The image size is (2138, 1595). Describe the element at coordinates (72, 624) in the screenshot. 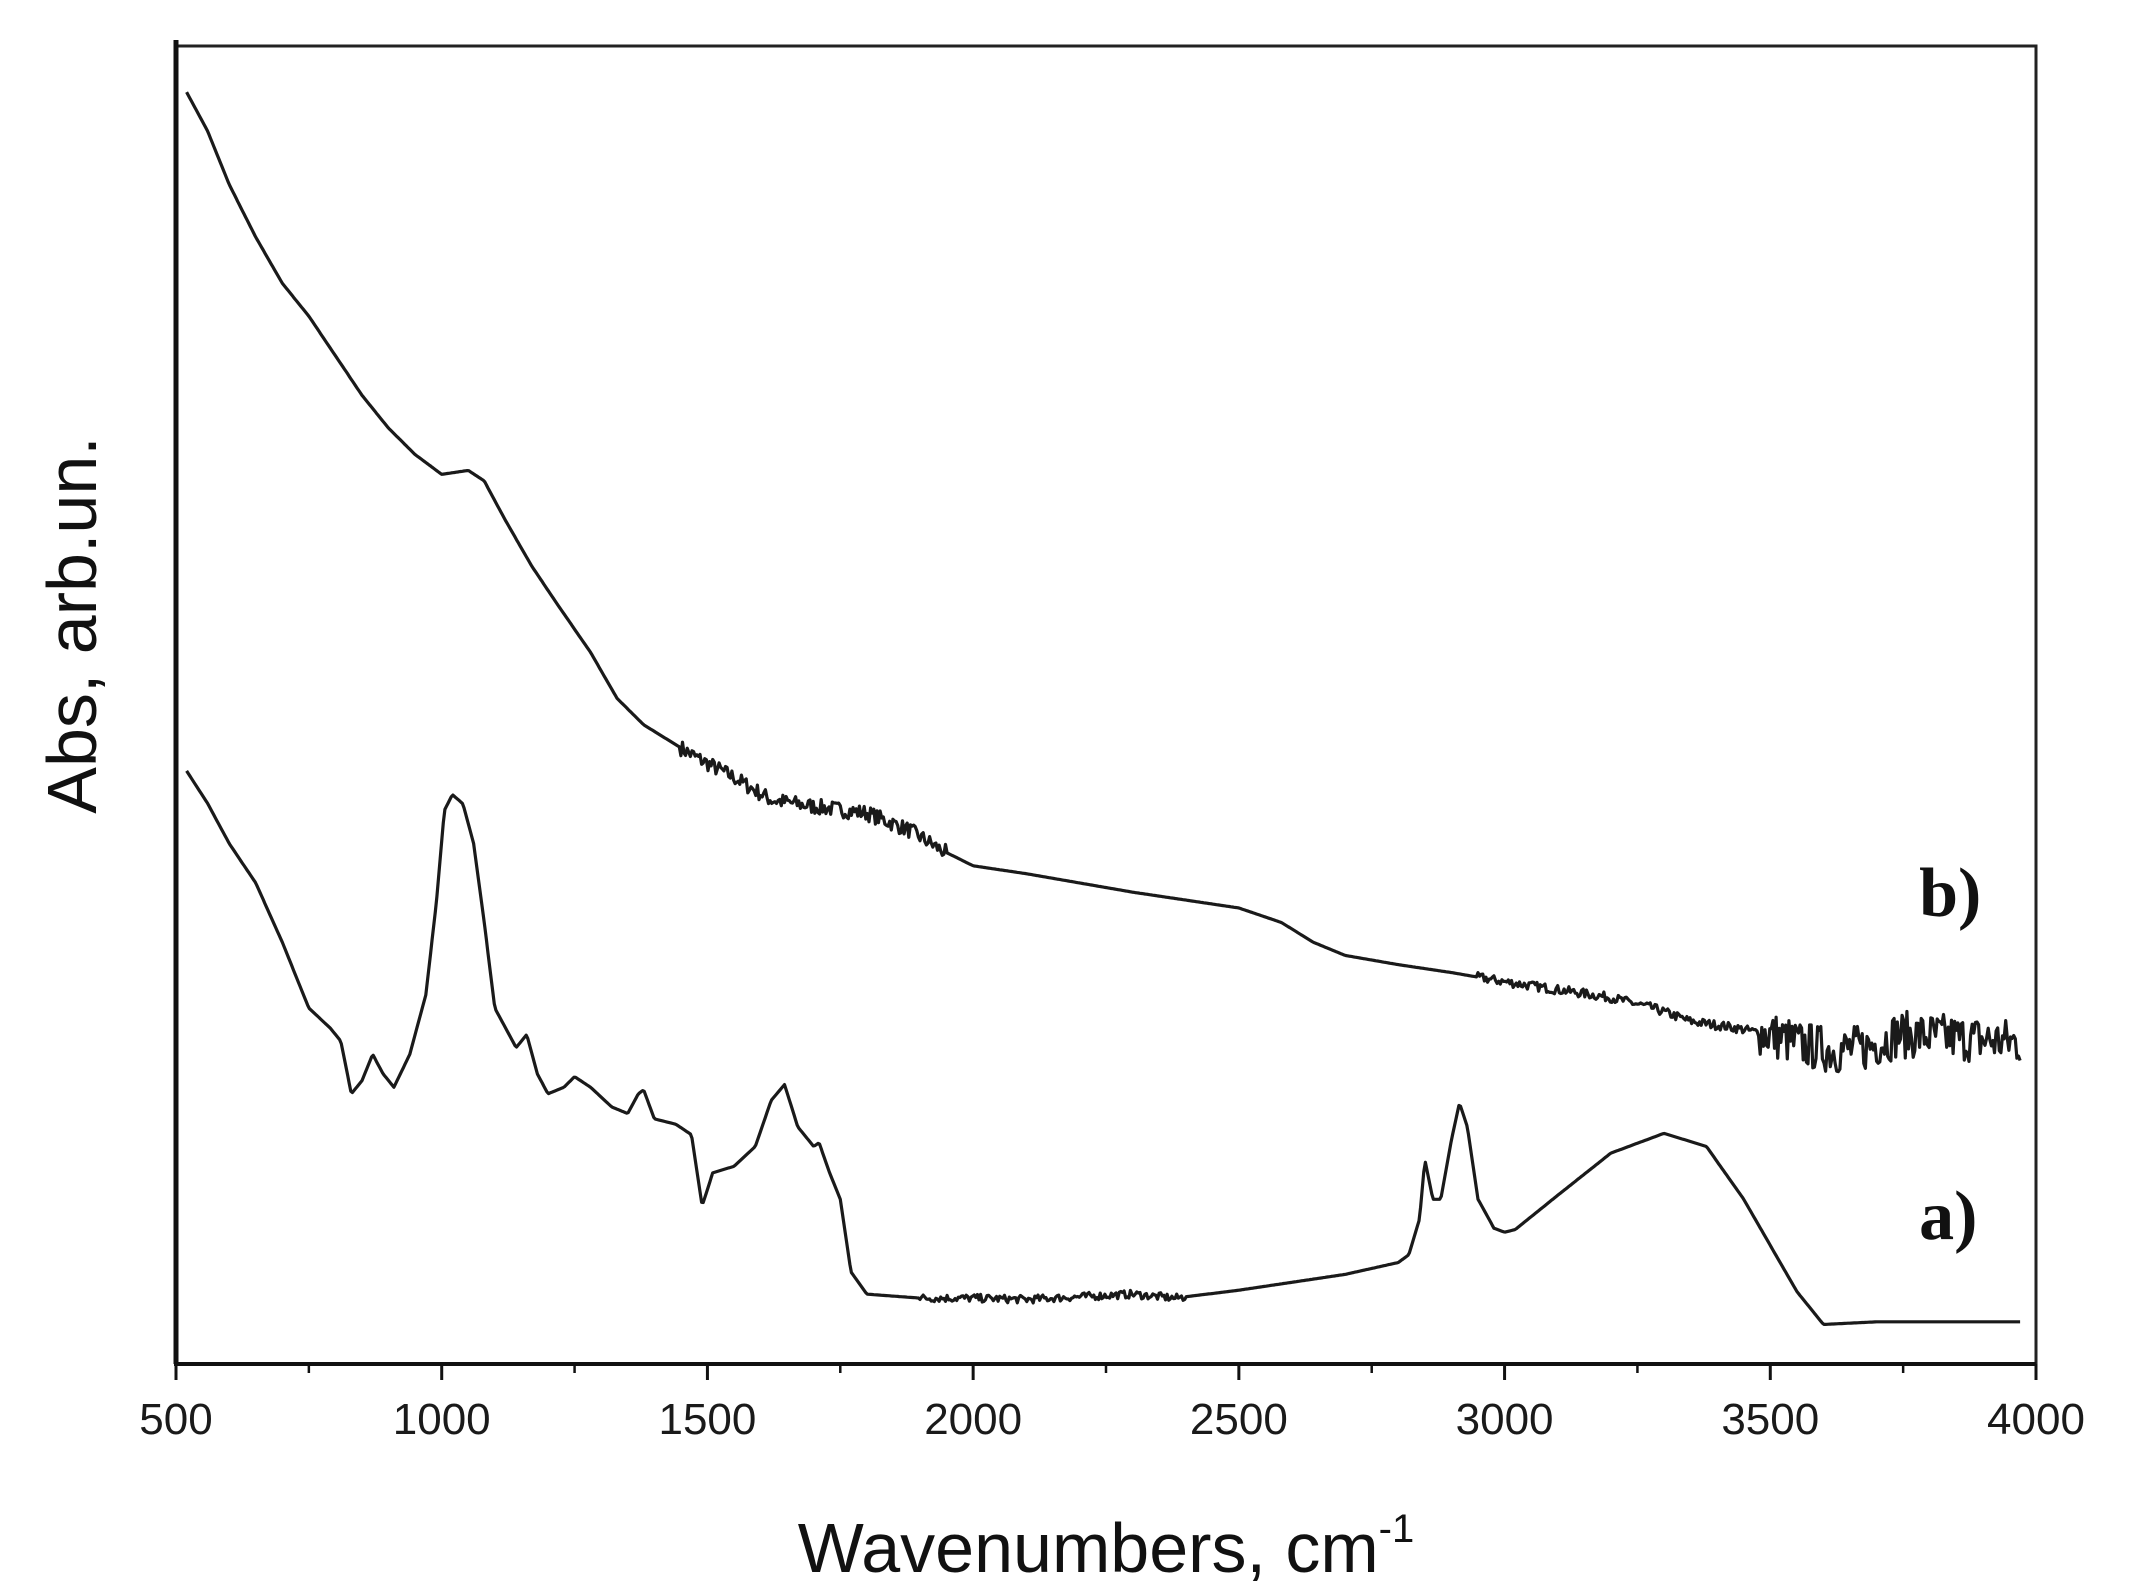

I see `y-axis-title: Abs, arb.un.` at that location.